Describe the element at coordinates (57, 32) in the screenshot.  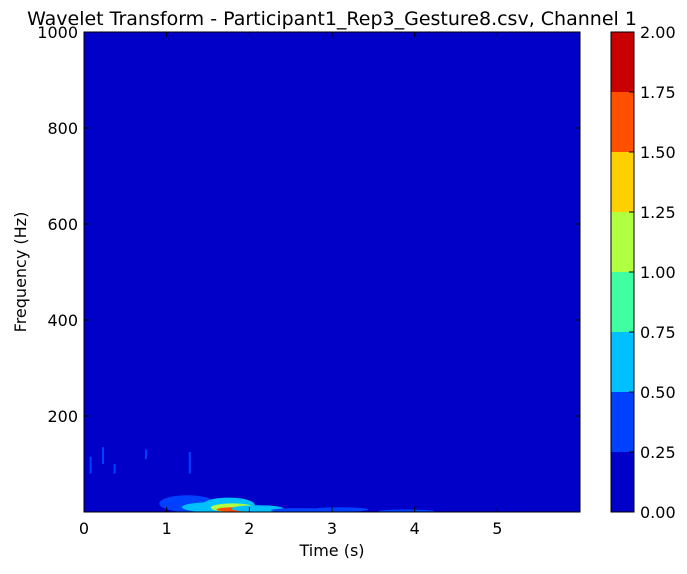
I see `y-tick-label: 1000` at that location.